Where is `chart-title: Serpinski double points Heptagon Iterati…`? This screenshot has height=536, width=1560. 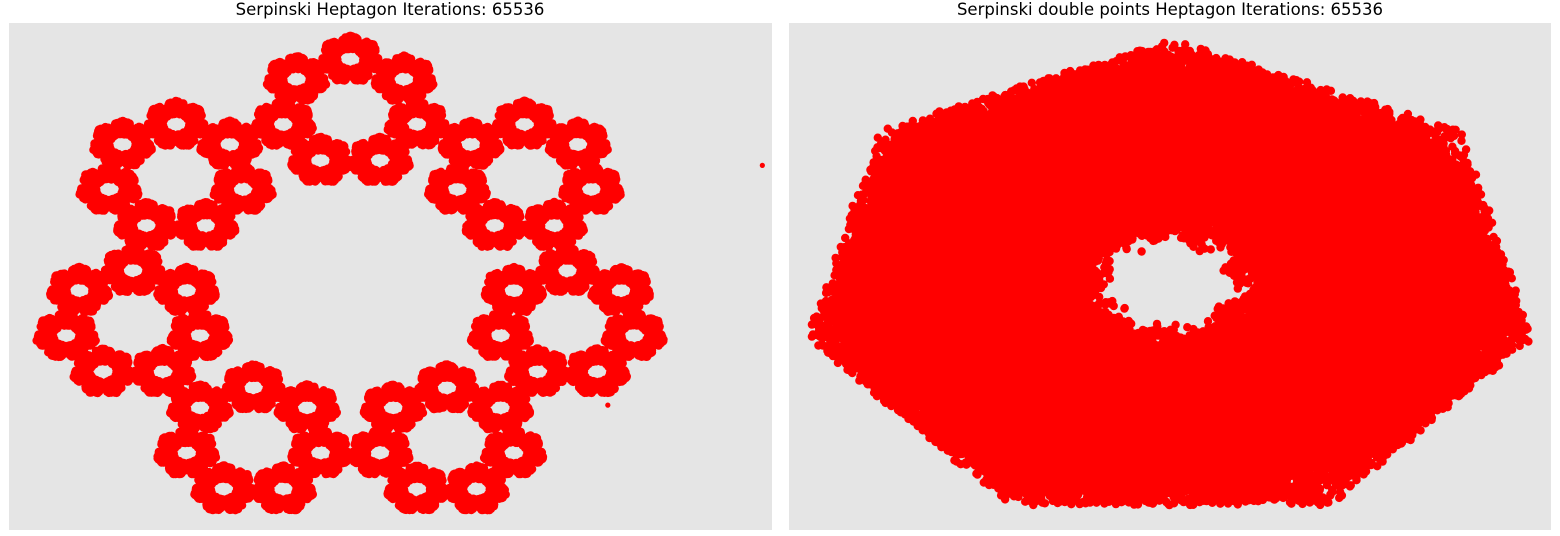
chart-title: Serpinski double points Heptagon Iterati… is located at coordinates (1170, 9).